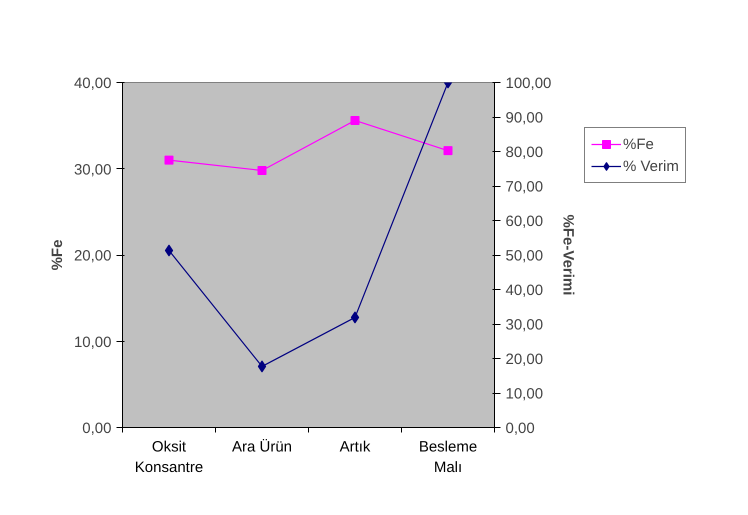  Describe the element at coordinates (520, 428) in the screenshot. I see `y2-tick-label: 0,00` at that location.